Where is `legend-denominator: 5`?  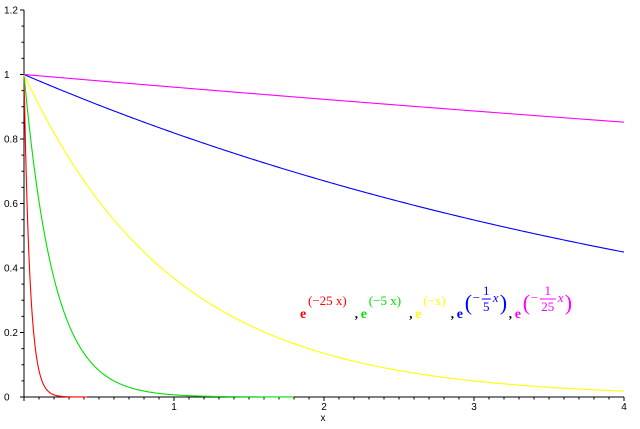
legend-denominator: 5 is located at coordinates (486, 306).